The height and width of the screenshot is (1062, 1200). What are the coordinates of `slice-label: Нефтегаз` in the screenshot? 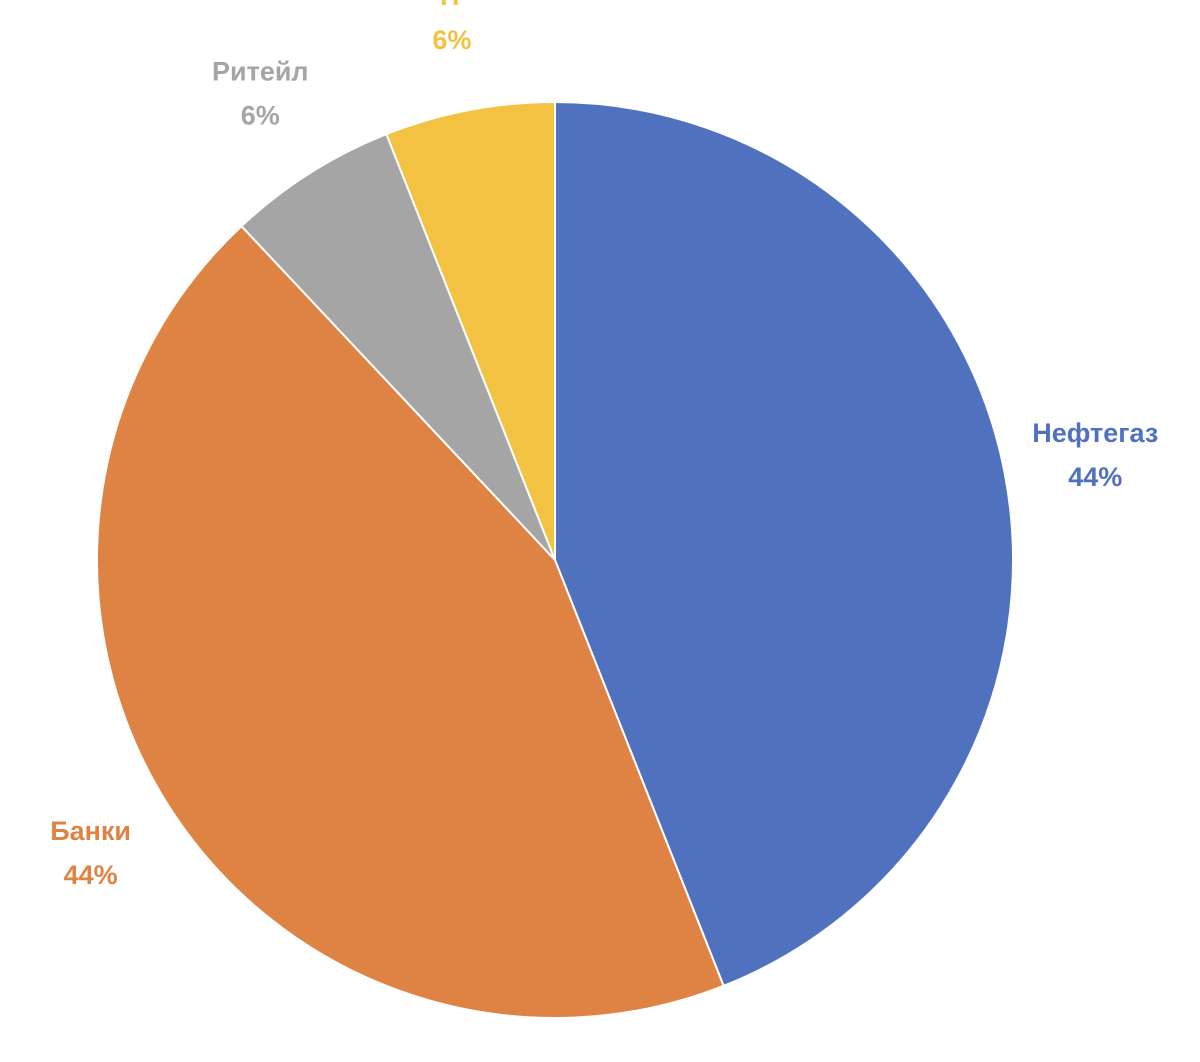 It's located at (1095, 433).